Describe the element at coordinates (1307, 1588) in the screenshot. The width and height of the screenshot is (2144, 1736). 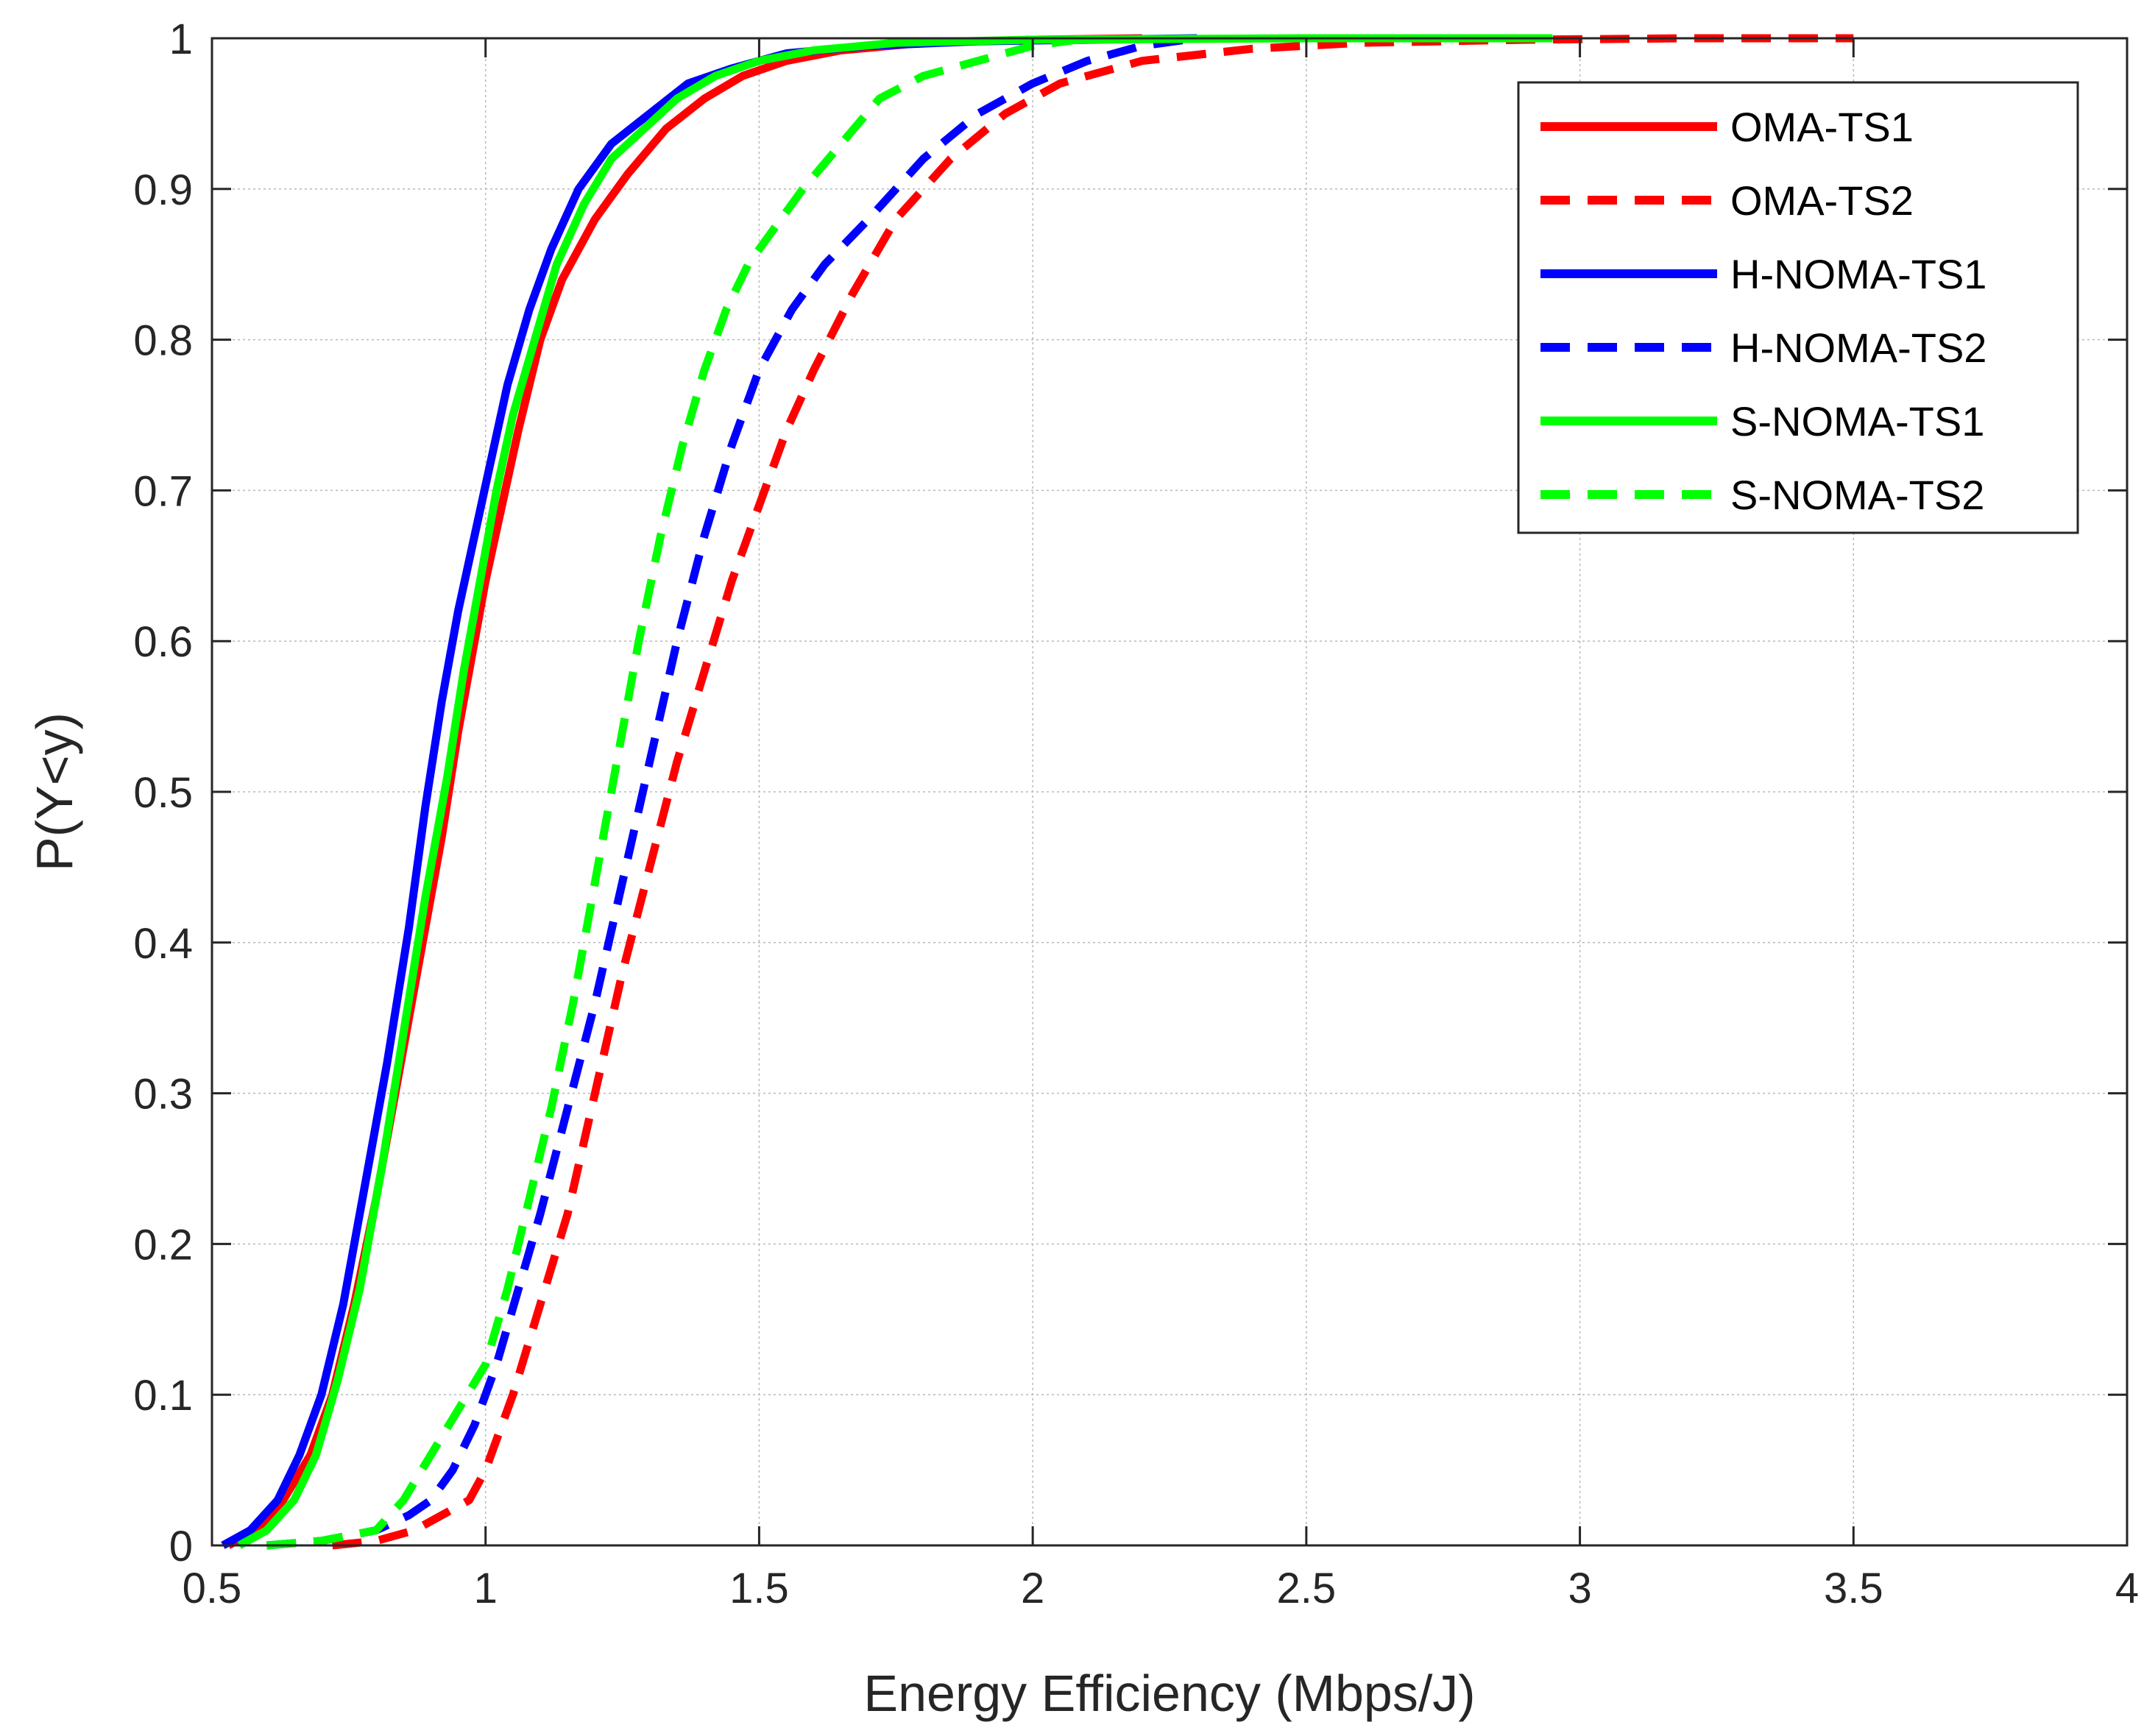
I see `x-tick-label: 2.5` at that location.